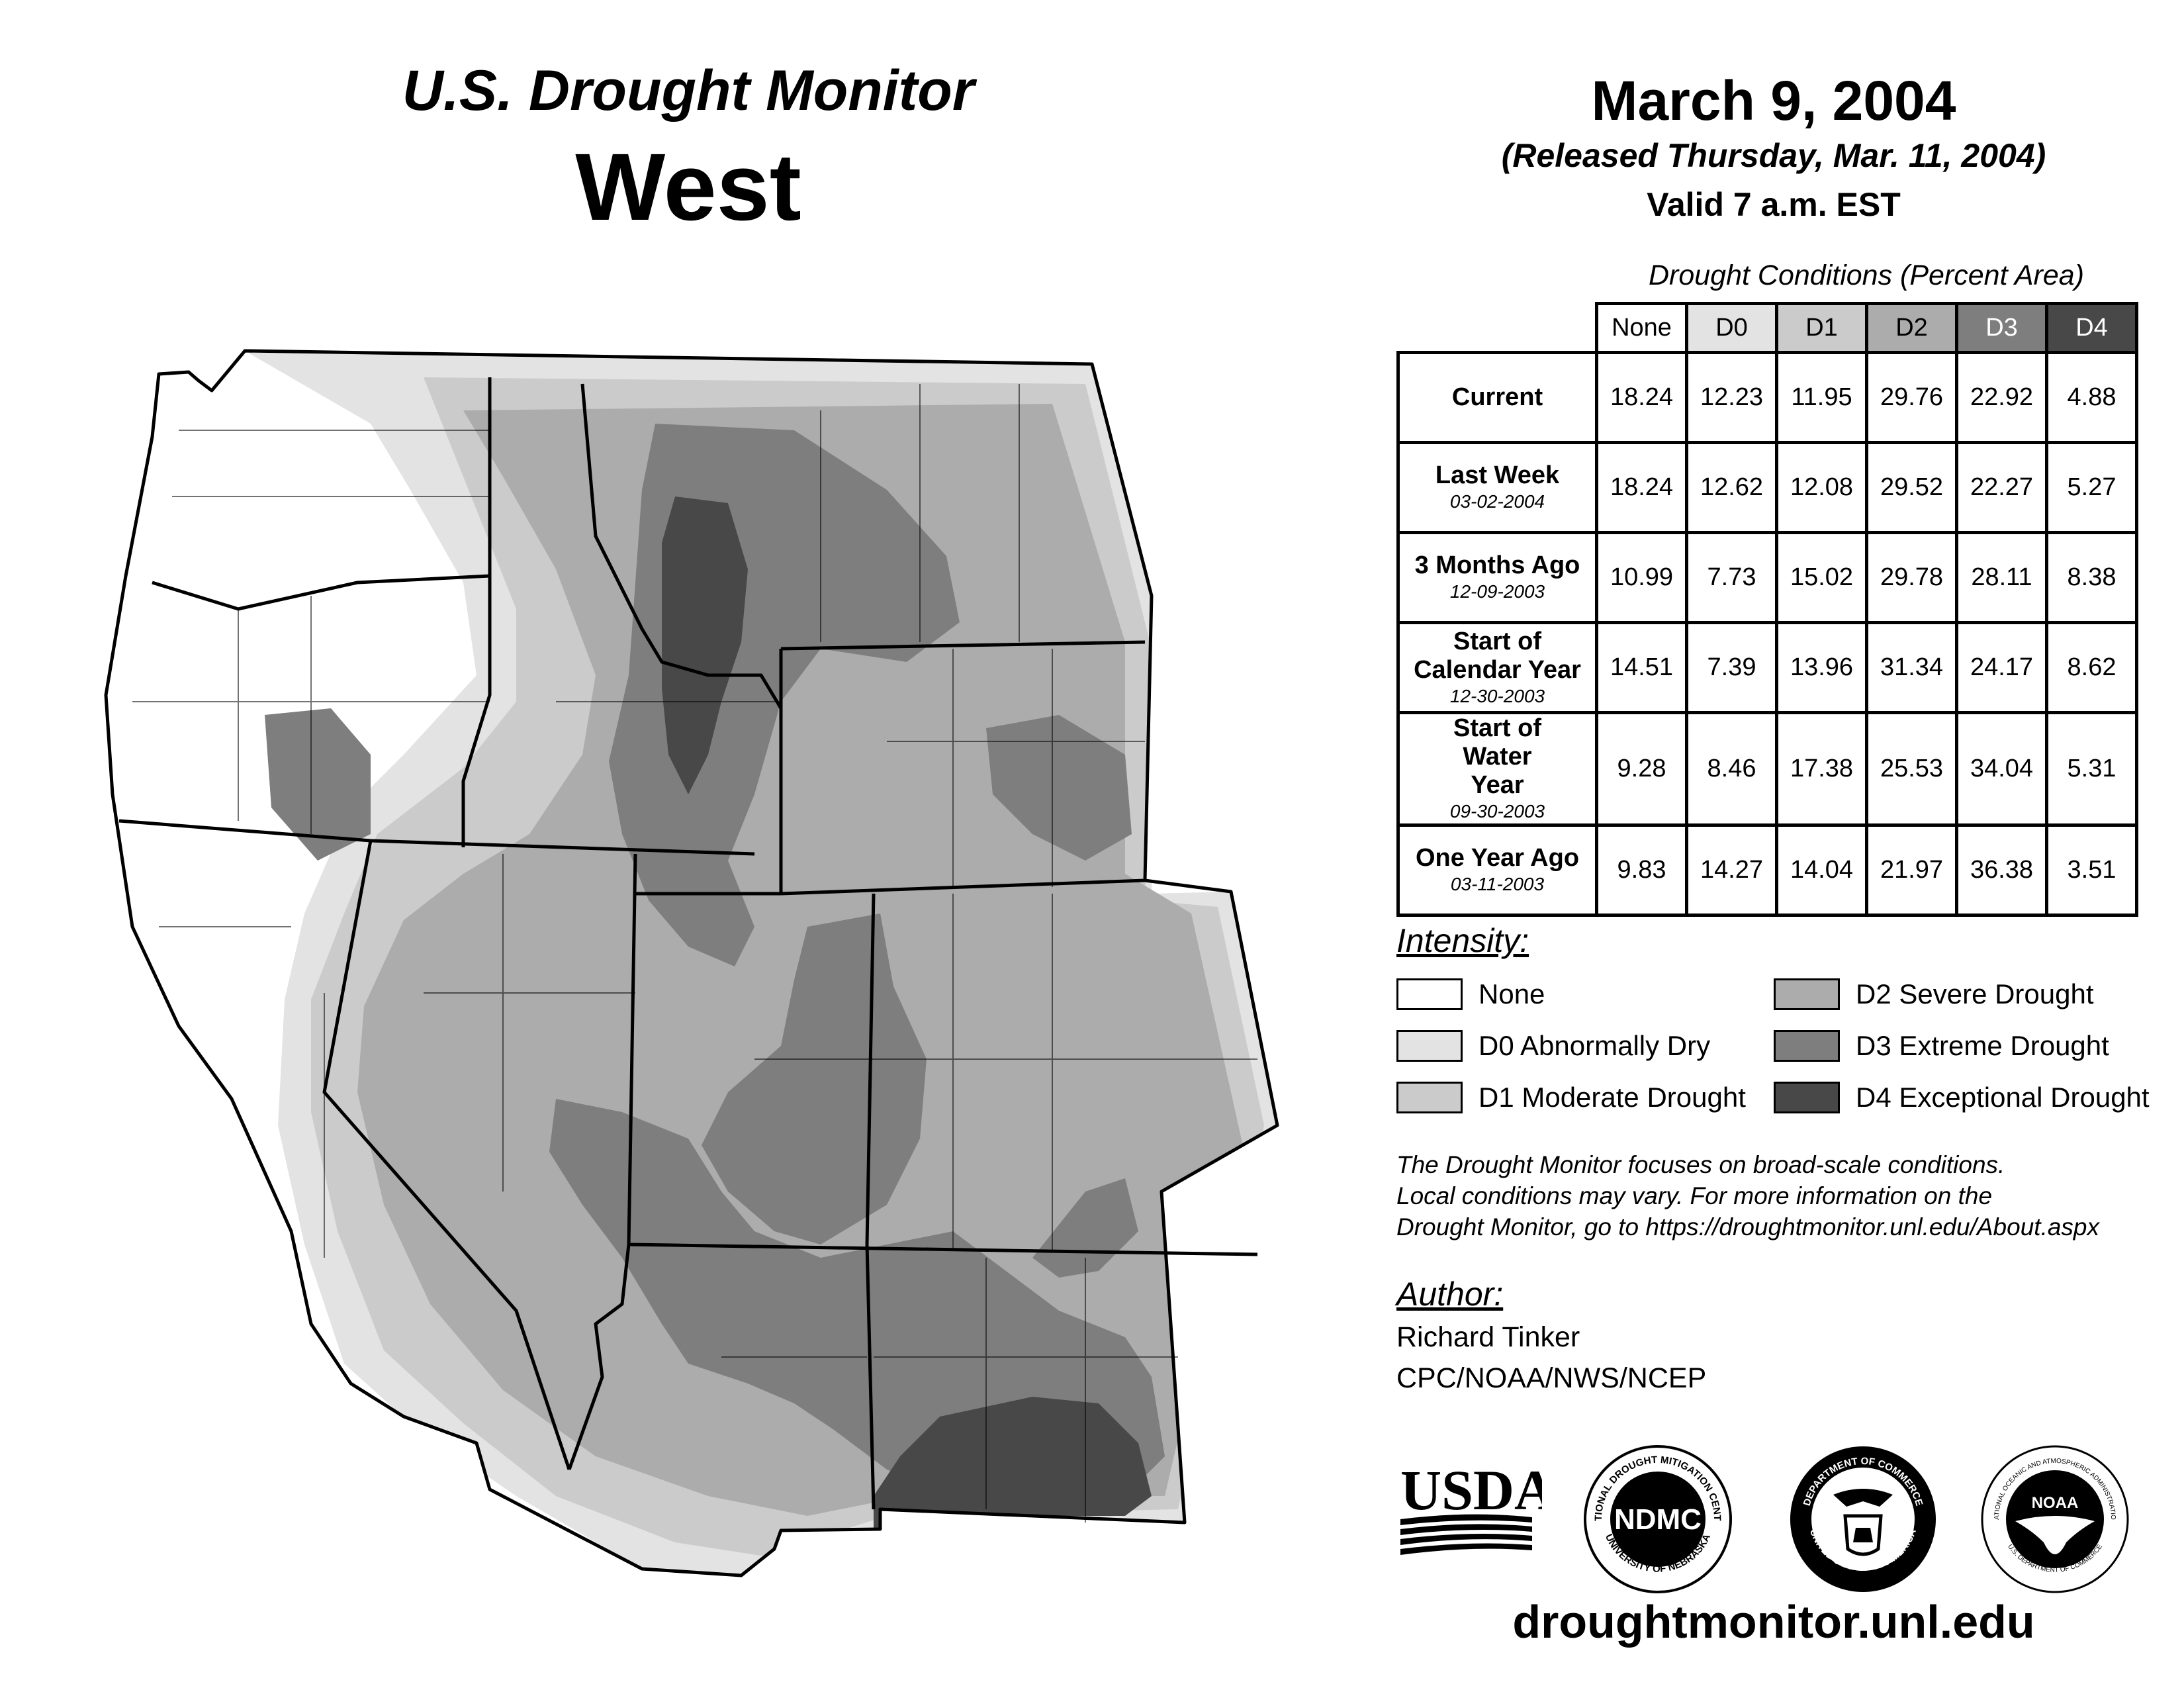  Describe the element at coordinates (688, 90) in the screenshot. I see `product-title: U.S. Drought Monitor` at that location.